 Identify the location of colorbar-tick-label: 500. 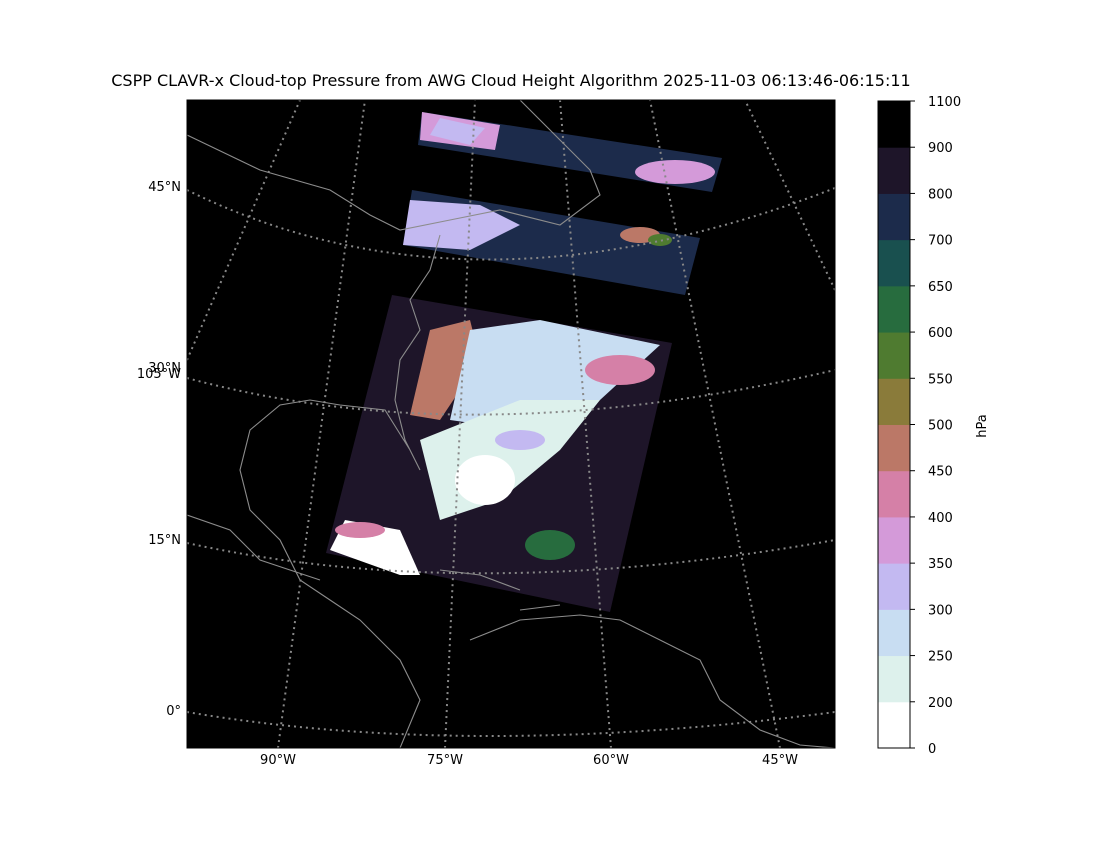
(940, 426).